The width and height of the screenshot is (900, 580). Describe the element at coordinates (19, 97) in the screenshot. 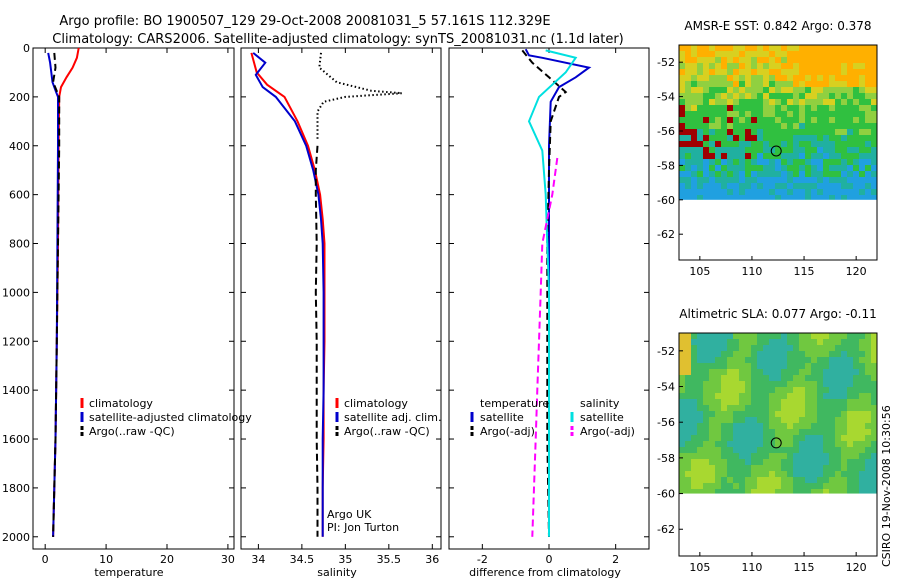

I see `depth-tick-label: 200` at that location.